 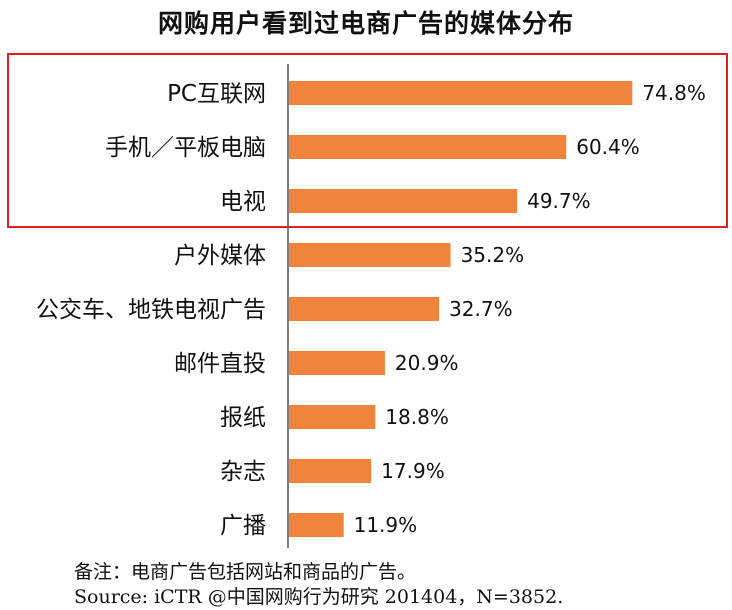 I want to click on footnote-source: Source: iCTR @中国网购行为研究 201404，N=3852., so click(x=319, y=597).